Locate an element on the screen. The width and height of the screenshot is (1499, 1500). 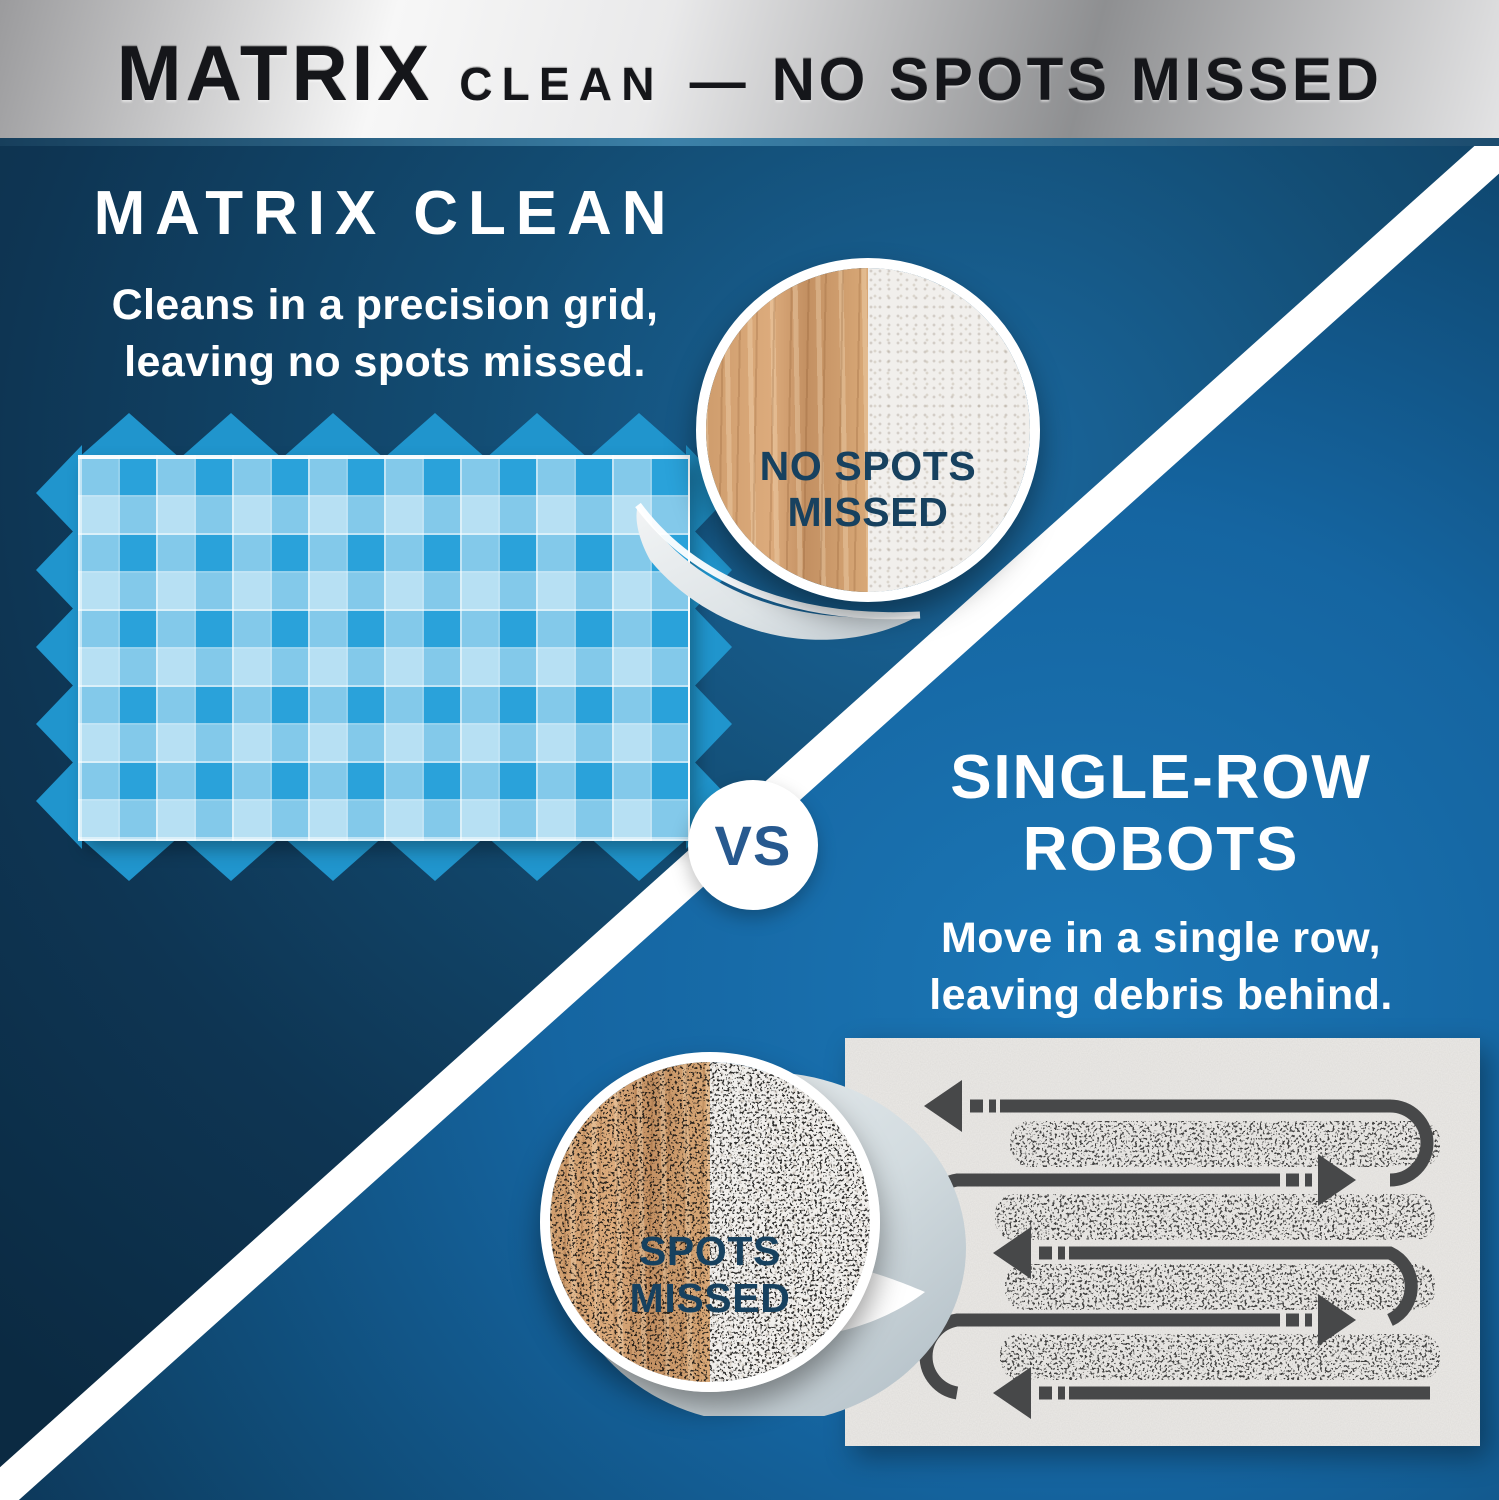
no-spots-missed-label: NO SPOTS MISSED is located at coordinates (868, 489).